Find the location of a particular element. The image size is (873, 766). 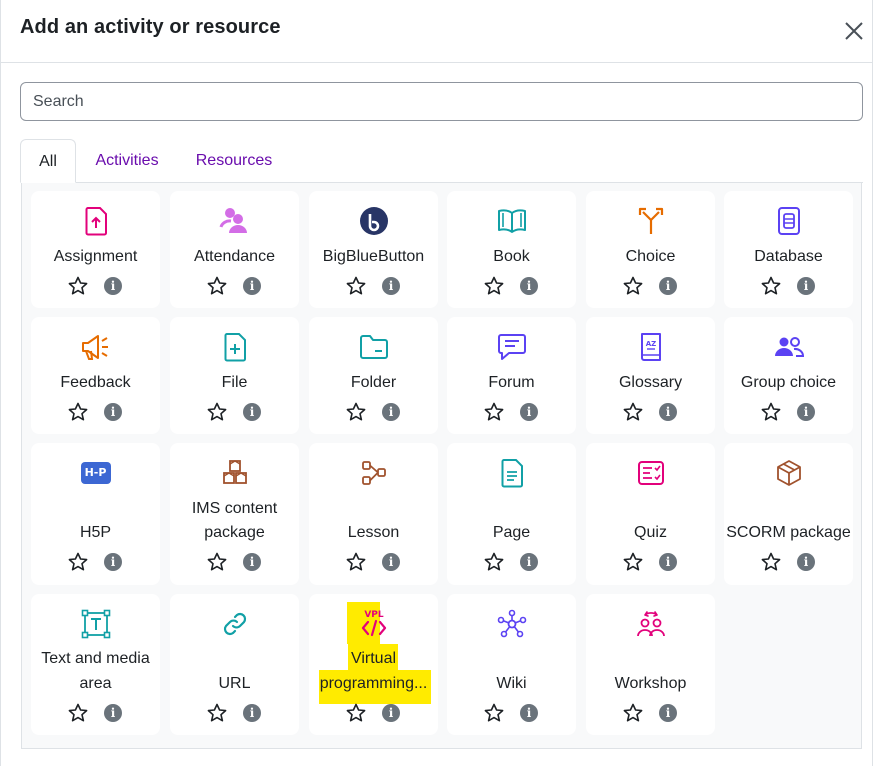

activity-name: H5P is located at coordinates (95, 532).